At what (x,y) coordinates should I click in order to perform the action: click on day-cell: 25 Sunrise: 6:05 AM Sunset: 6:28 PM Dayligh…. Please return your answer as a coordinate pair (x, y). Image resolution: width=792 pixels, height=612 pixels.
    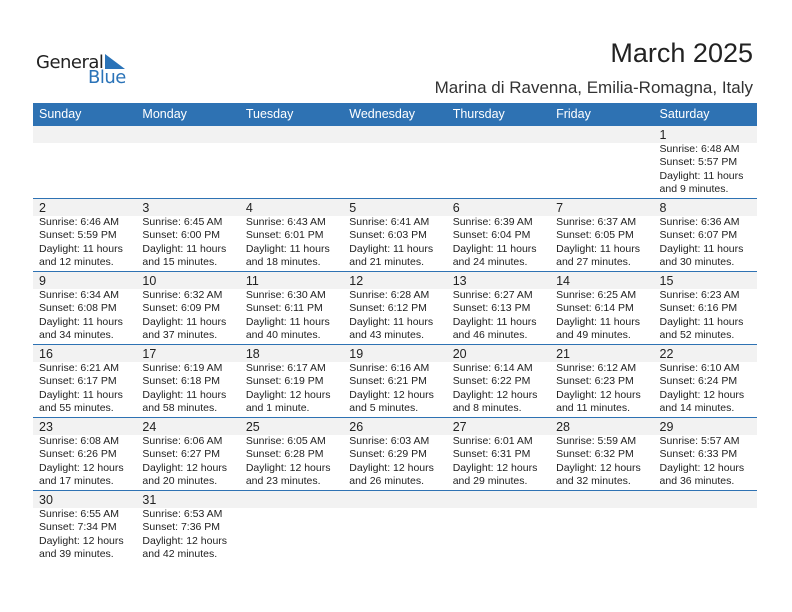
    Looking at the image, I should click on (291, 454).